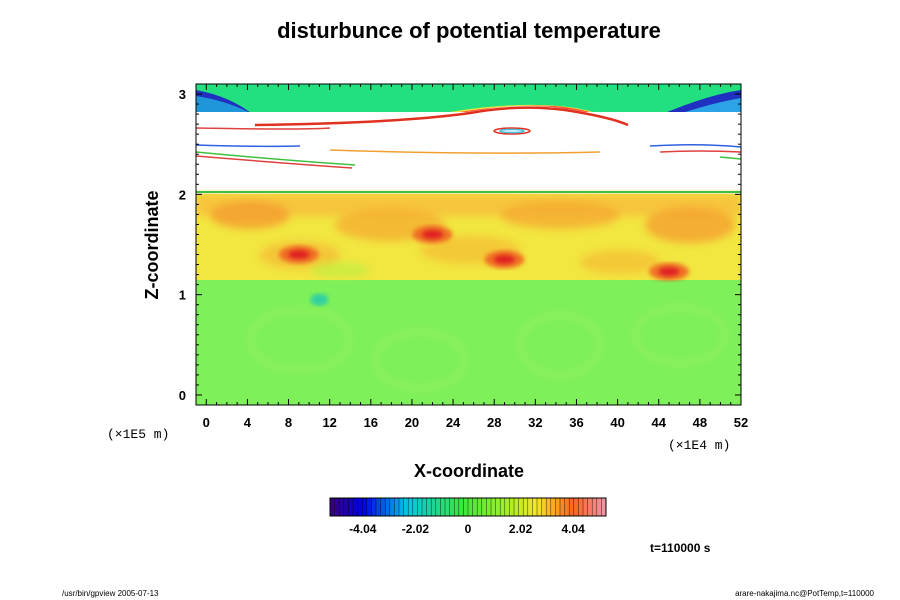  I want to click on colorbar, so click(468, 507).